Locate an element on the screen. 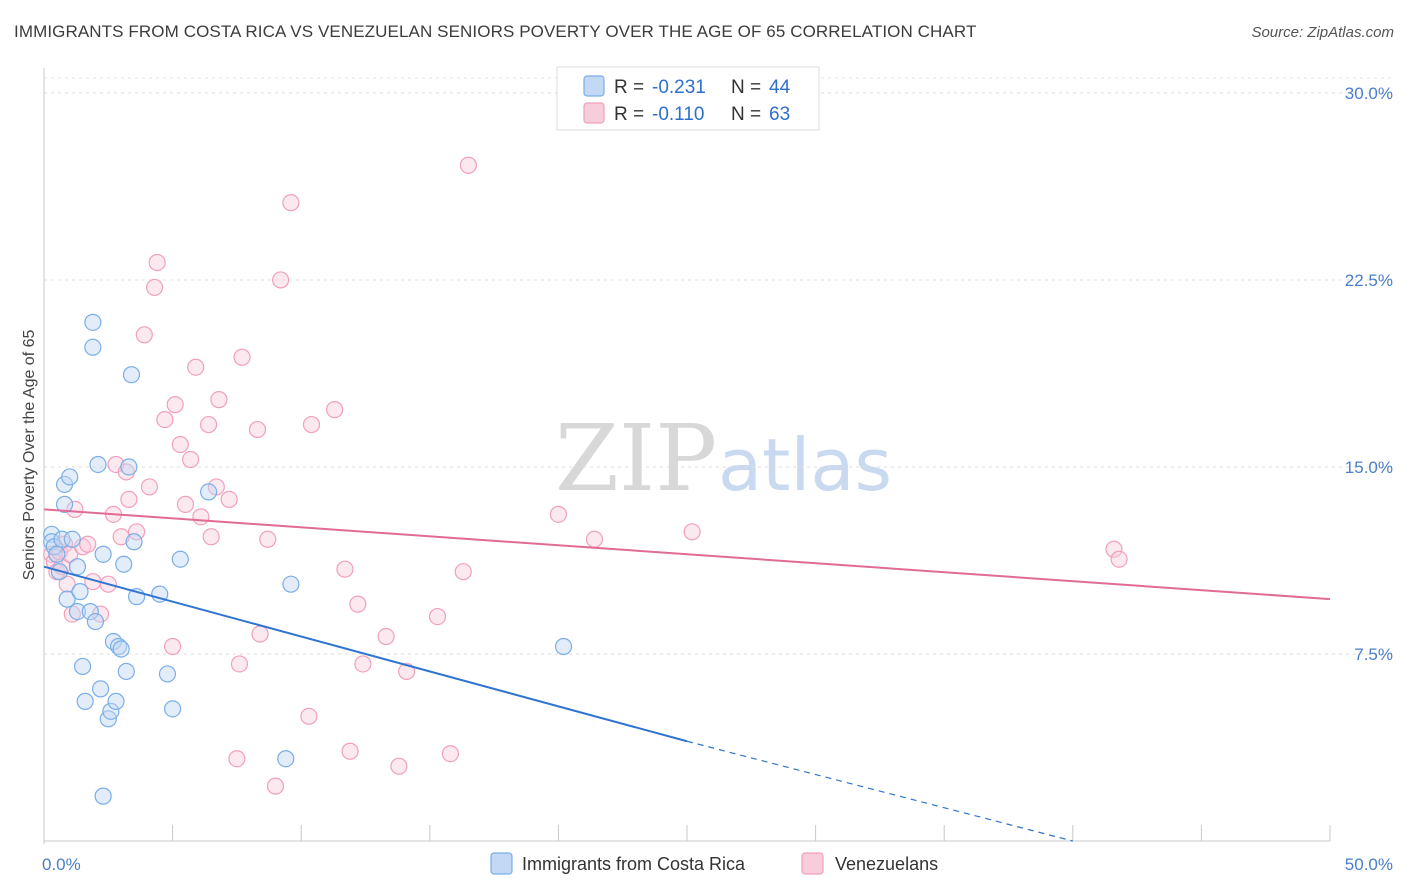 This screenshot has height=892, width=1406. bottom-legend-swatch-venezuelans is located at coordinates (812, 863).